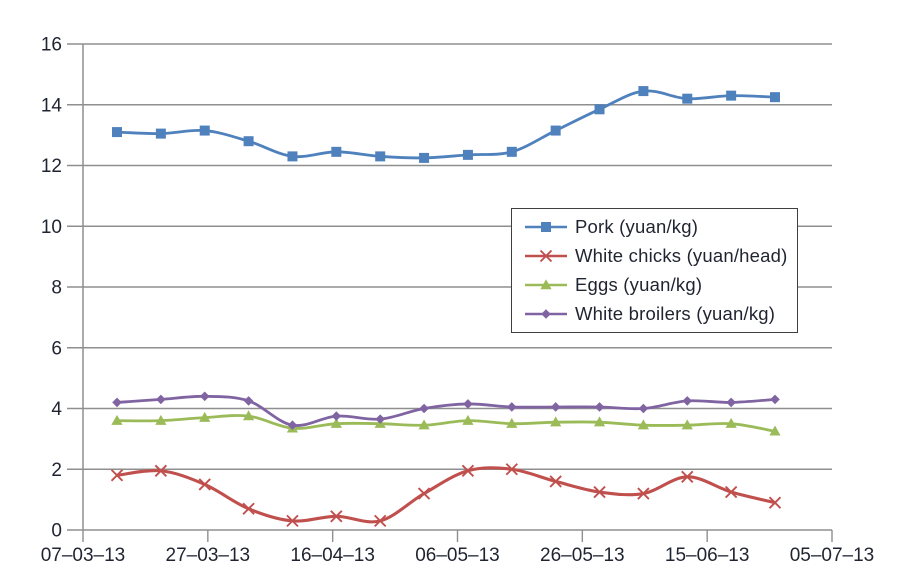  What do you see at coordinates (56, 470) in the screenshot?
I see `y-tick-label: 2` at bounding box center [56, 470].